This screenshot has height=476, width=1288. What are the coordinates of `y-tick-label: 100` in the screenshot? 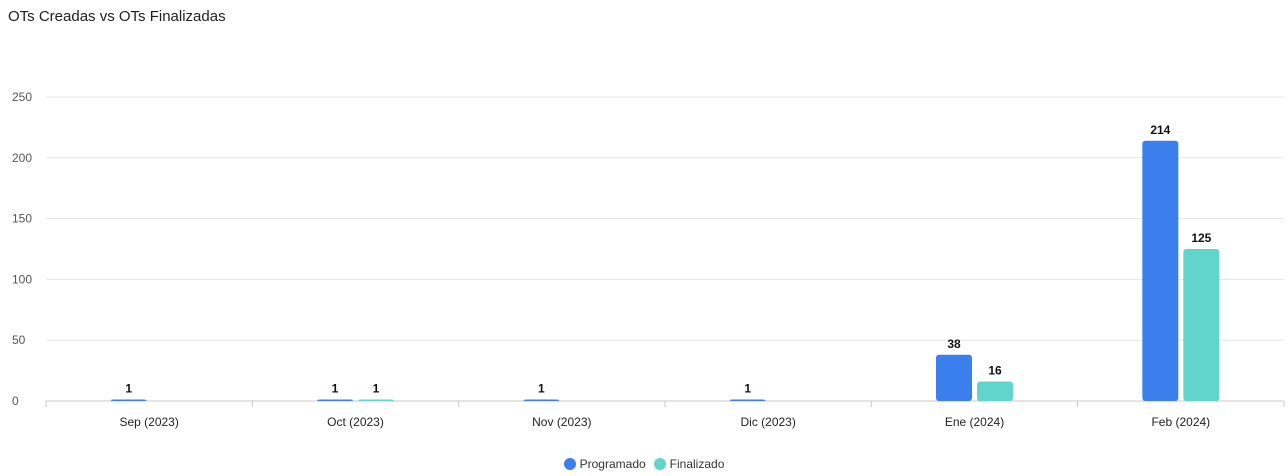 It's located at (22, 279).